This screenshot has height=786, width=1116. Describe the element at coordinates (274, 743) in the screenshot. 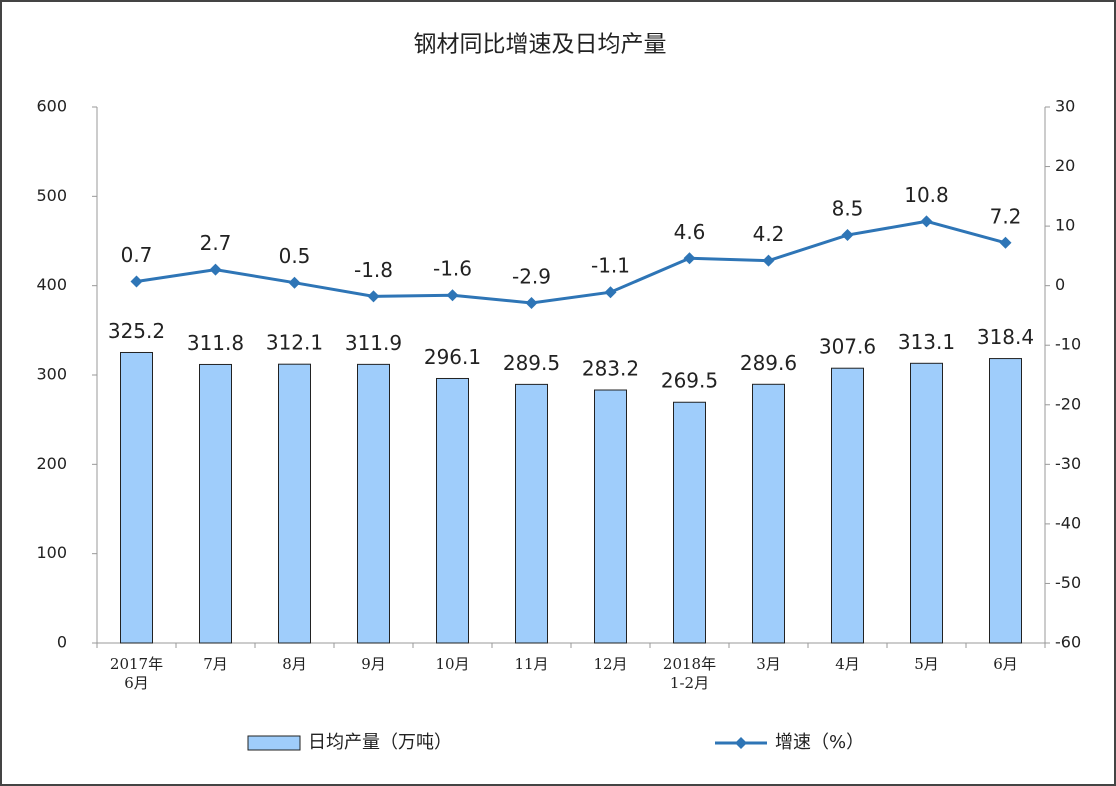

I see `legend-swatch` at that location.